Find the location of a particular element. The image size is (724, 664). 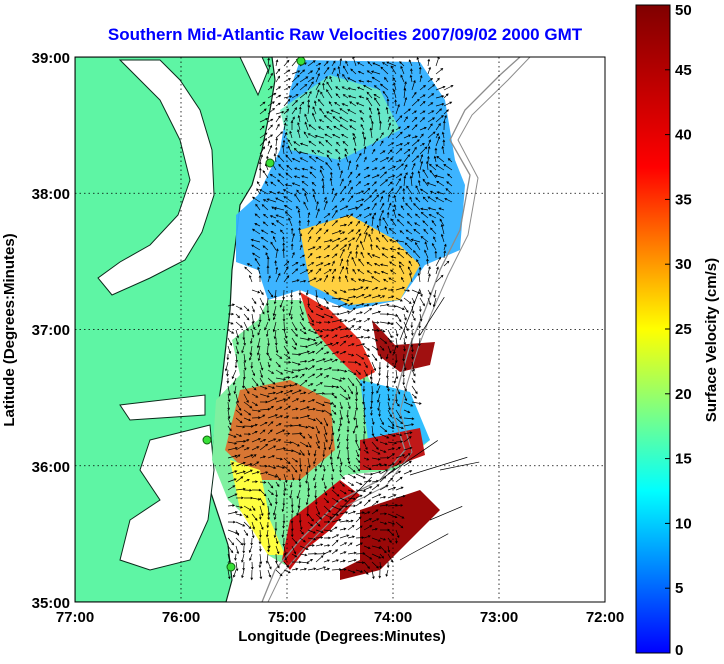

colorbar-tick-label: 35 is located at coordinates (683, 199).